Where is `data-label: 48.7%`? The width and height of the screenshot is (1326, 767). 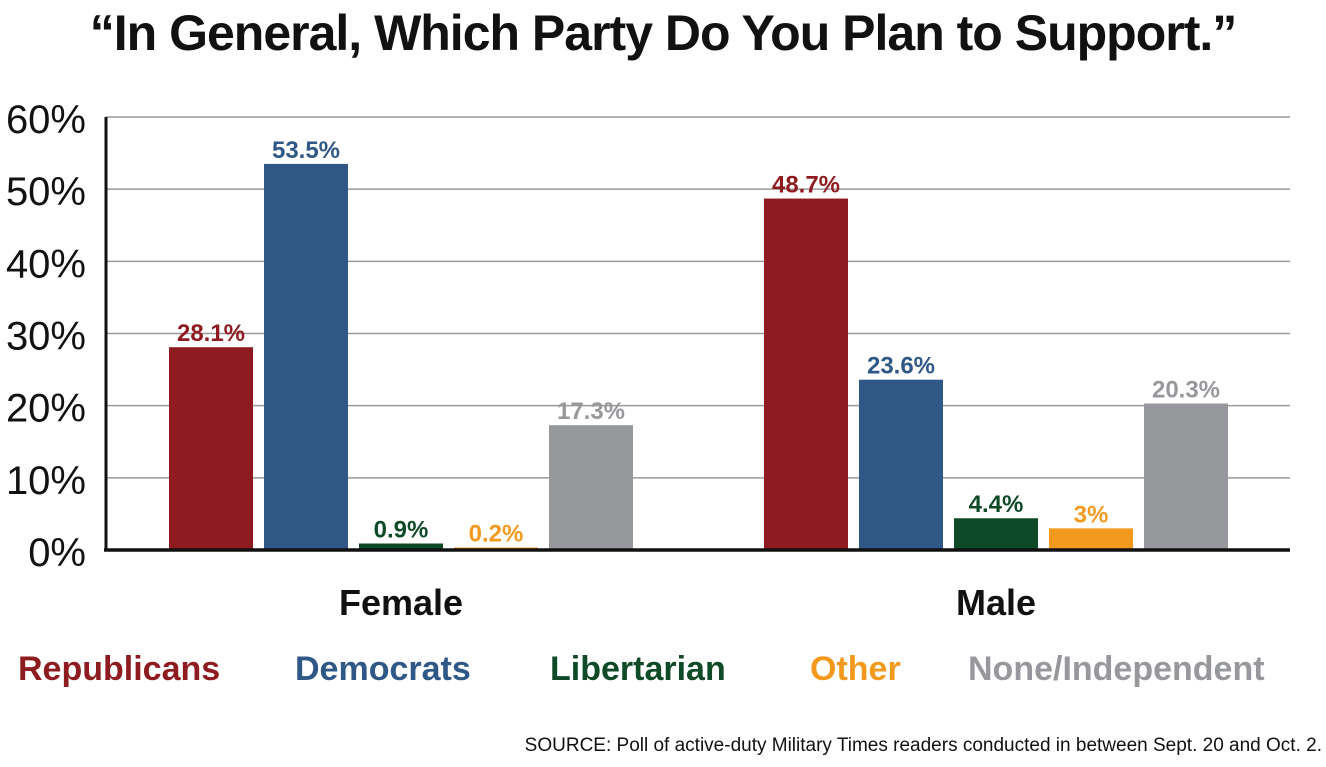 data-label: 48.7% is located at coordinates (806, 185).